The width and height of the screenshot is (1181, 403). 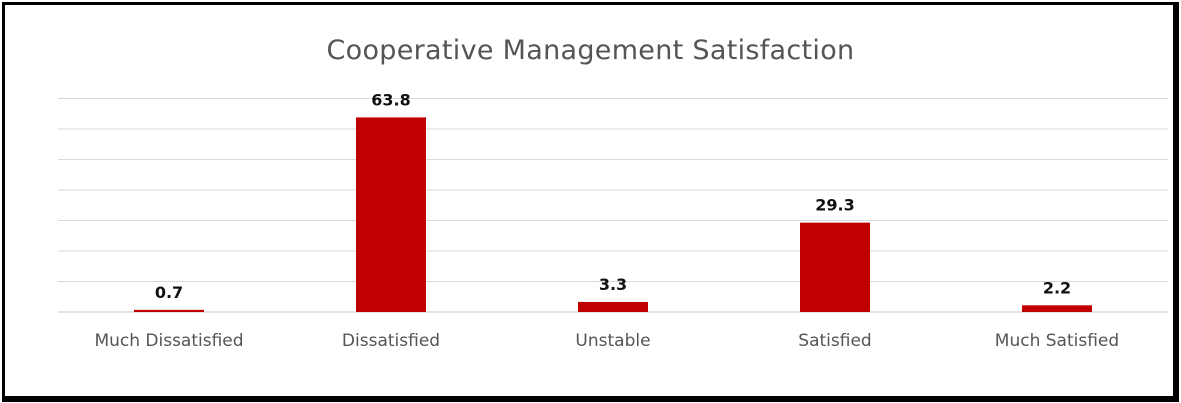 What do you see at coordinates (834, 205) in the screenshot?
I see `data-label: 29.3` at bounding box center [834, 205].